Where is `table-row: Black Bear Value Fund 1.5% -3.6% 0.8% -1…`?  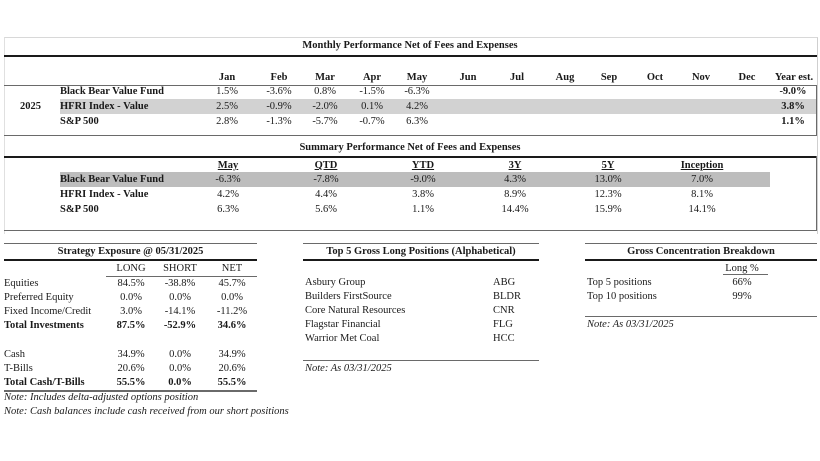
table-row: Black Bear Value Fund 1.5% -3.6% 0.8% -1… is located at coordinates (410, 91).